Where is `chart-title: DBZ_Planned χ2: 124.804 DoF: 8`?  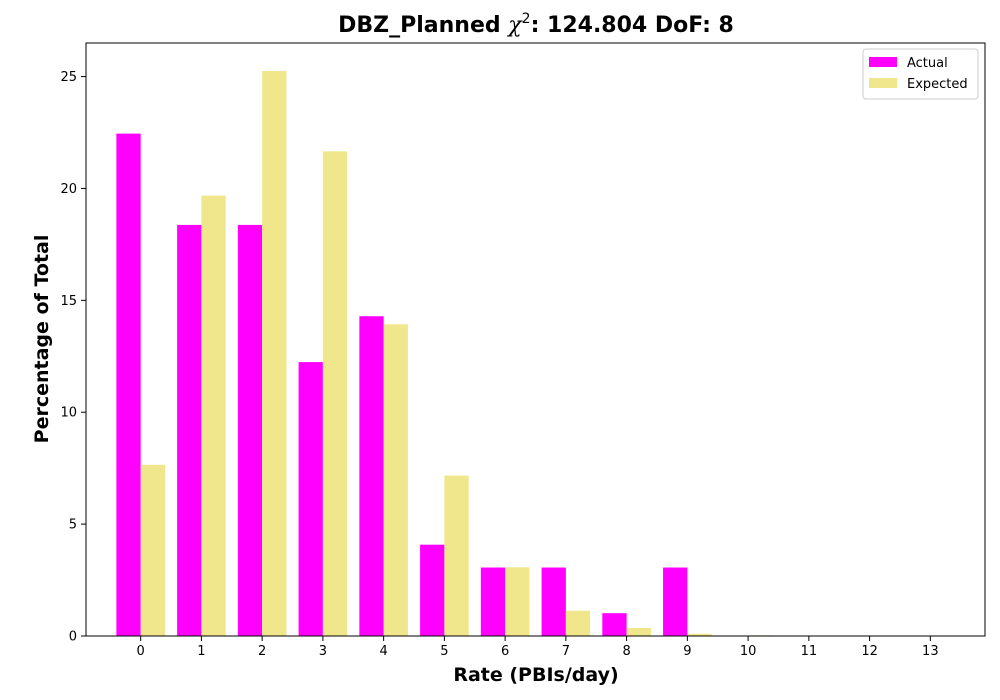 chart-title: DBZ_Planned χ2: 124.804 DoF: 8 is located at coordinates (536, 24).